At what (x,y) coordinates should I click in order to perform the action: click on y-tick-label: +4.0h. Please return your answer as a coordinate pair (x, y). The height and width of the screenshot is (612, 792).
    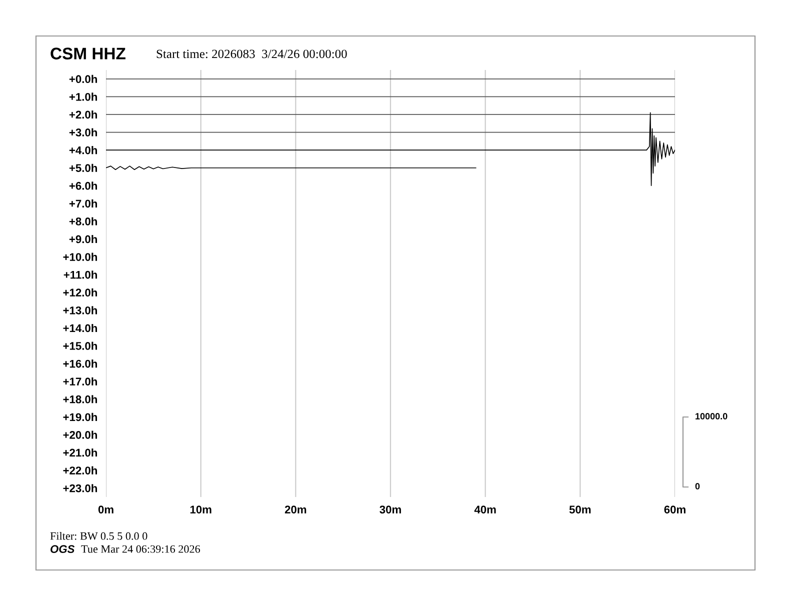
    Looking at the image, I should click on (83, 150).